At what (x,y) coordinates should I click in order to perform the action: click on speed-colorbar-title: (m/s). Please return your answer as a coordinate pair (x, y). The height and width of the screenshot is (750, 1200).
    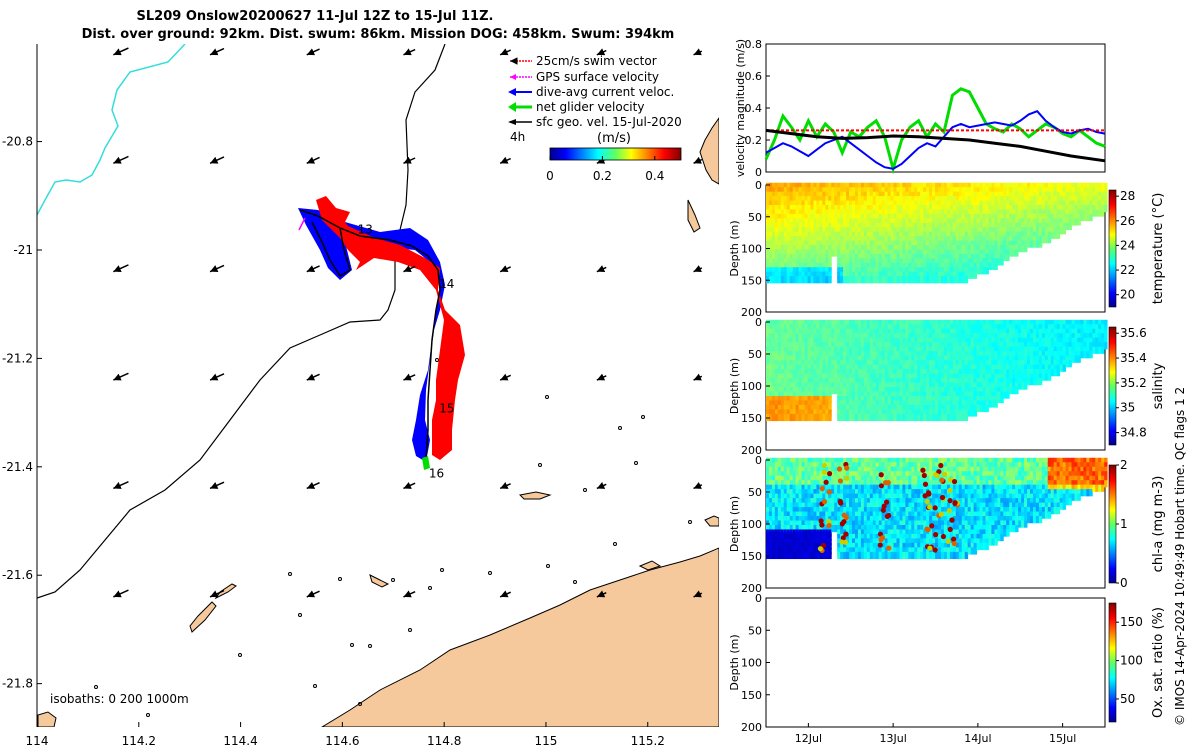
    Looking at the image, I should click on (614, 138).